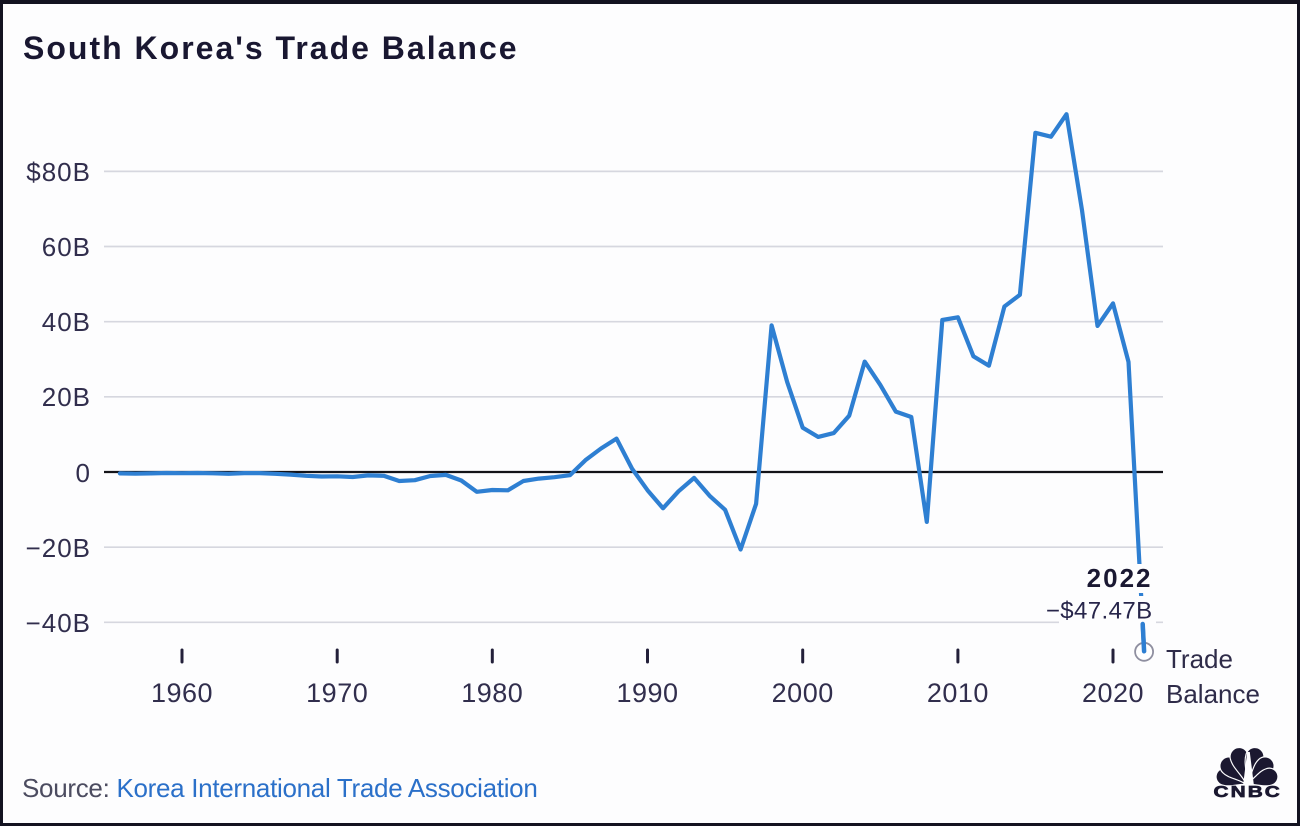  Describe the element at coordinates (1248, 791) in the screenshot. I see `svg-text: CNBC` at that location.